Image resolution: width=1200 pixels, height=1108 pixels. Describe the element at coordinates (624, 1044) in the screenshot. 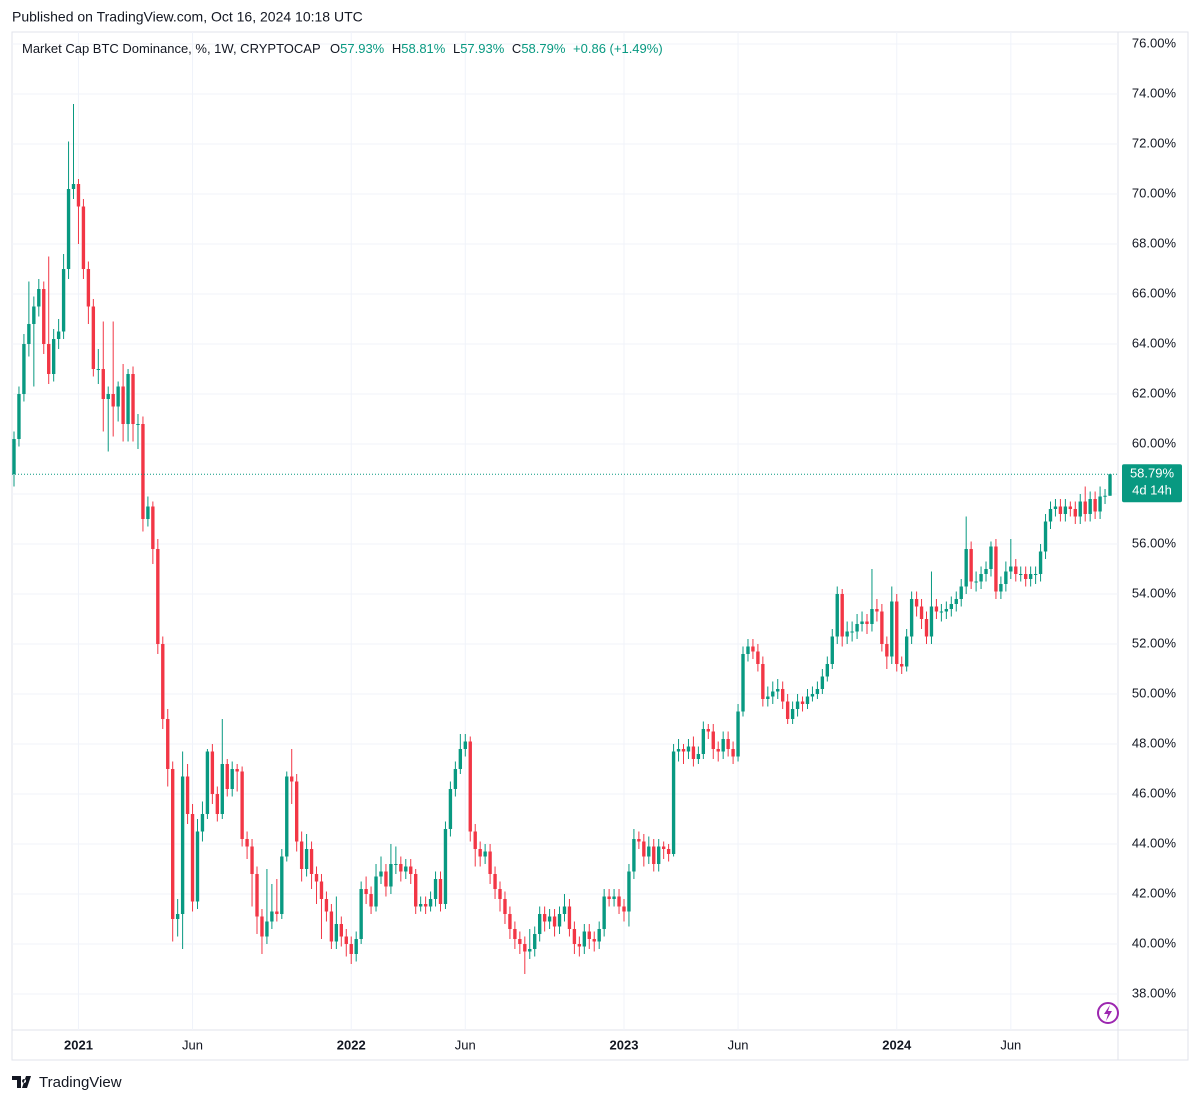

I see `x-tick-label: 2023` at that location.